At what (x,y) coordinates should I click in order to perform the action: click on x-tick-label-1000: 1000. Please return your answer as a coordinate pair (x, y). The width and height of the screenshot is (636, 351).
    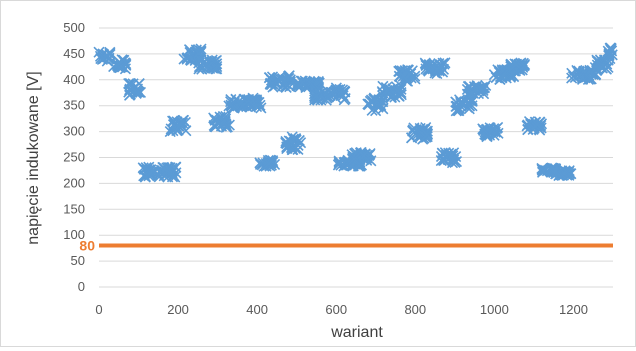
    Looking at the image, I should click on (494, 309).